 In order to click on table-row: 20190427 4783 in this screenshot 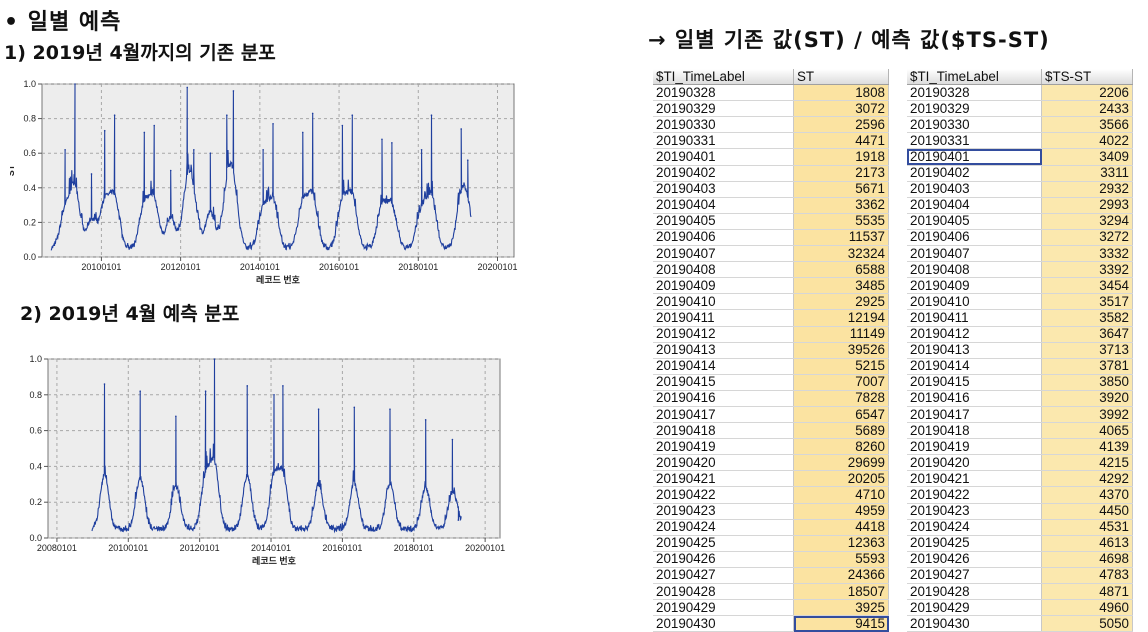, I will do `click(1020, 576)`.